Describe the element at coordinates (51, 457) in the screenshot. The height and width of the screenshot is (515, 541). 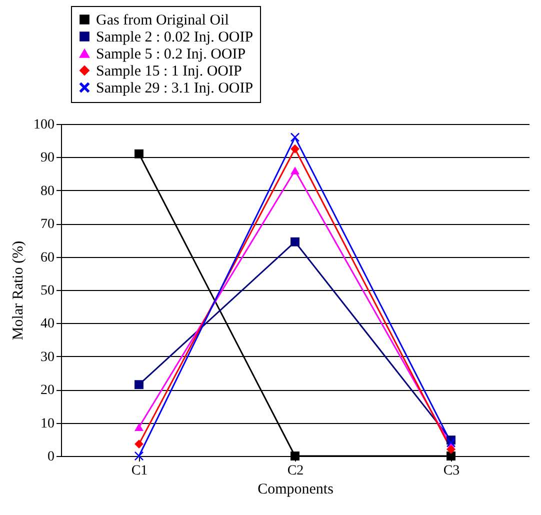
I see `y-tick-label: 0` at that location.